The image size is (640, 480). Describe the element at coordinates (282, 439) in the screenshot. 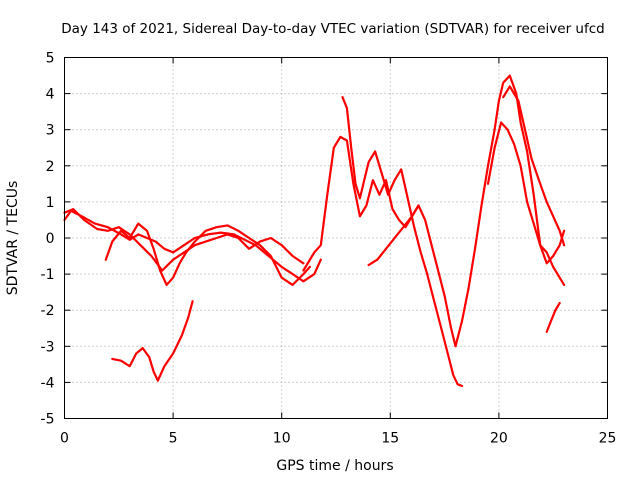

I see `x-tick-label: 10` at that location.